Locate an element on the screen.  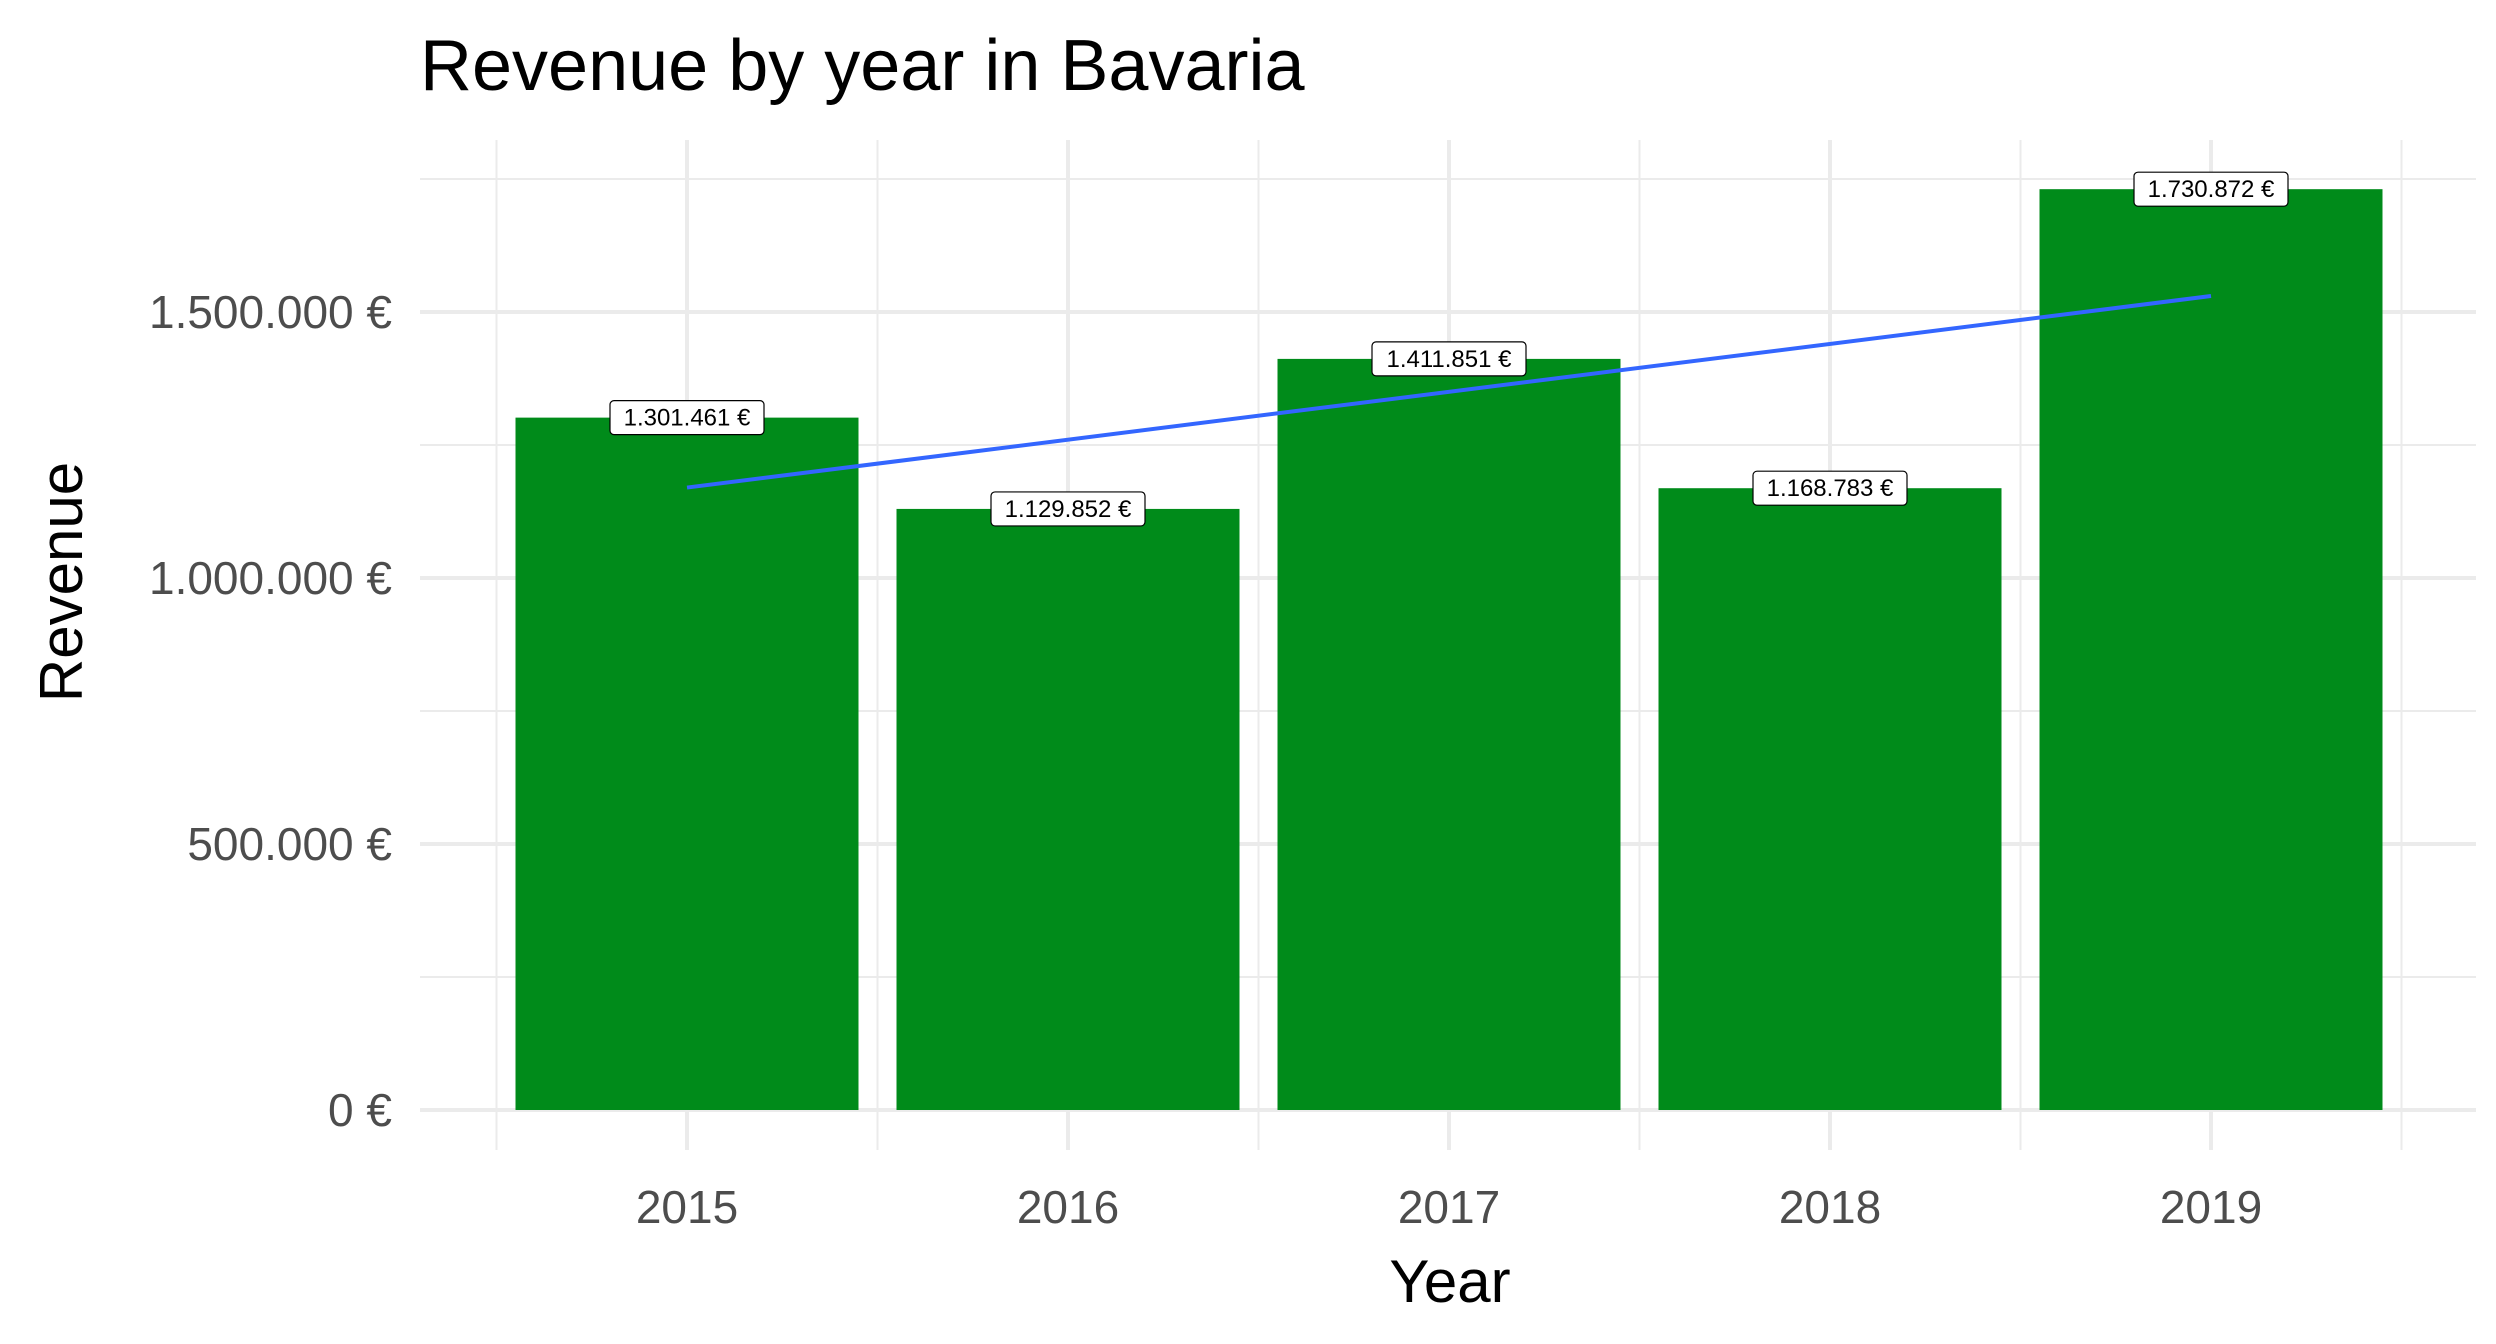
trend-line-group is located at coordinates (1449, 392).